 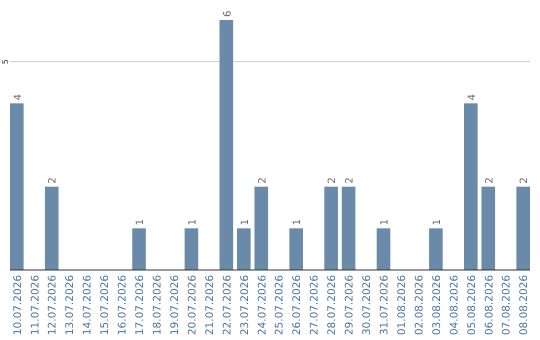 I want to click on x-tick-label: 01.08.2026, so click(x=402, y=305).